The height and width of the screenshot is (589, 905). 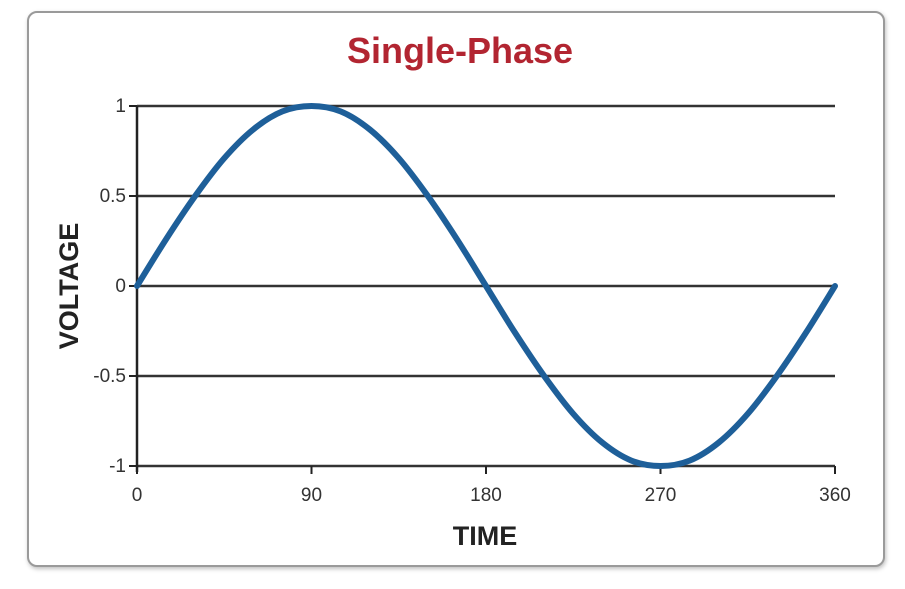 I want to click on x-tick-label: 180, so click(x=486, y=495).